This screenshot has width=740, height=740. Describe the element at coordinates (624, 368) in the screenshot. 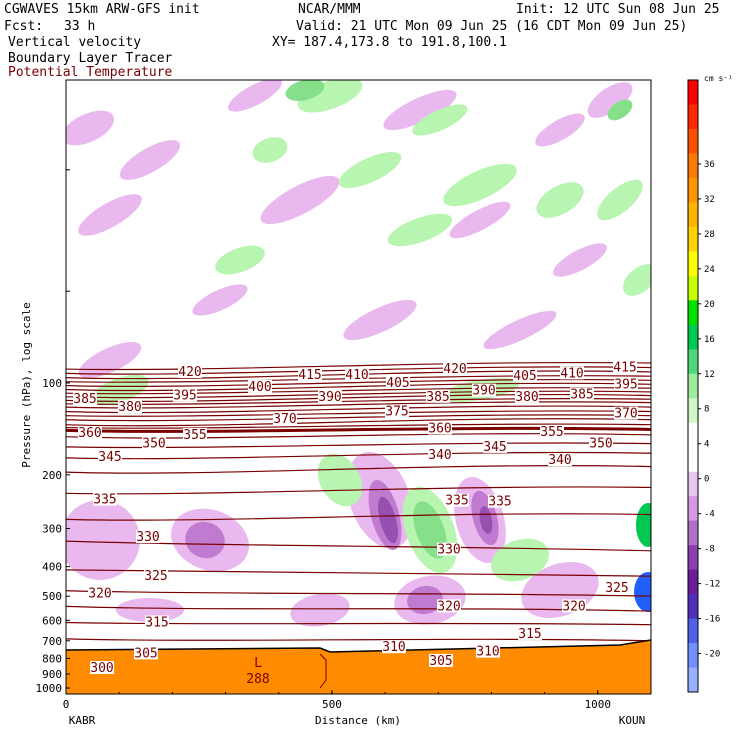

I see `theta-label-6: 415` at that location.